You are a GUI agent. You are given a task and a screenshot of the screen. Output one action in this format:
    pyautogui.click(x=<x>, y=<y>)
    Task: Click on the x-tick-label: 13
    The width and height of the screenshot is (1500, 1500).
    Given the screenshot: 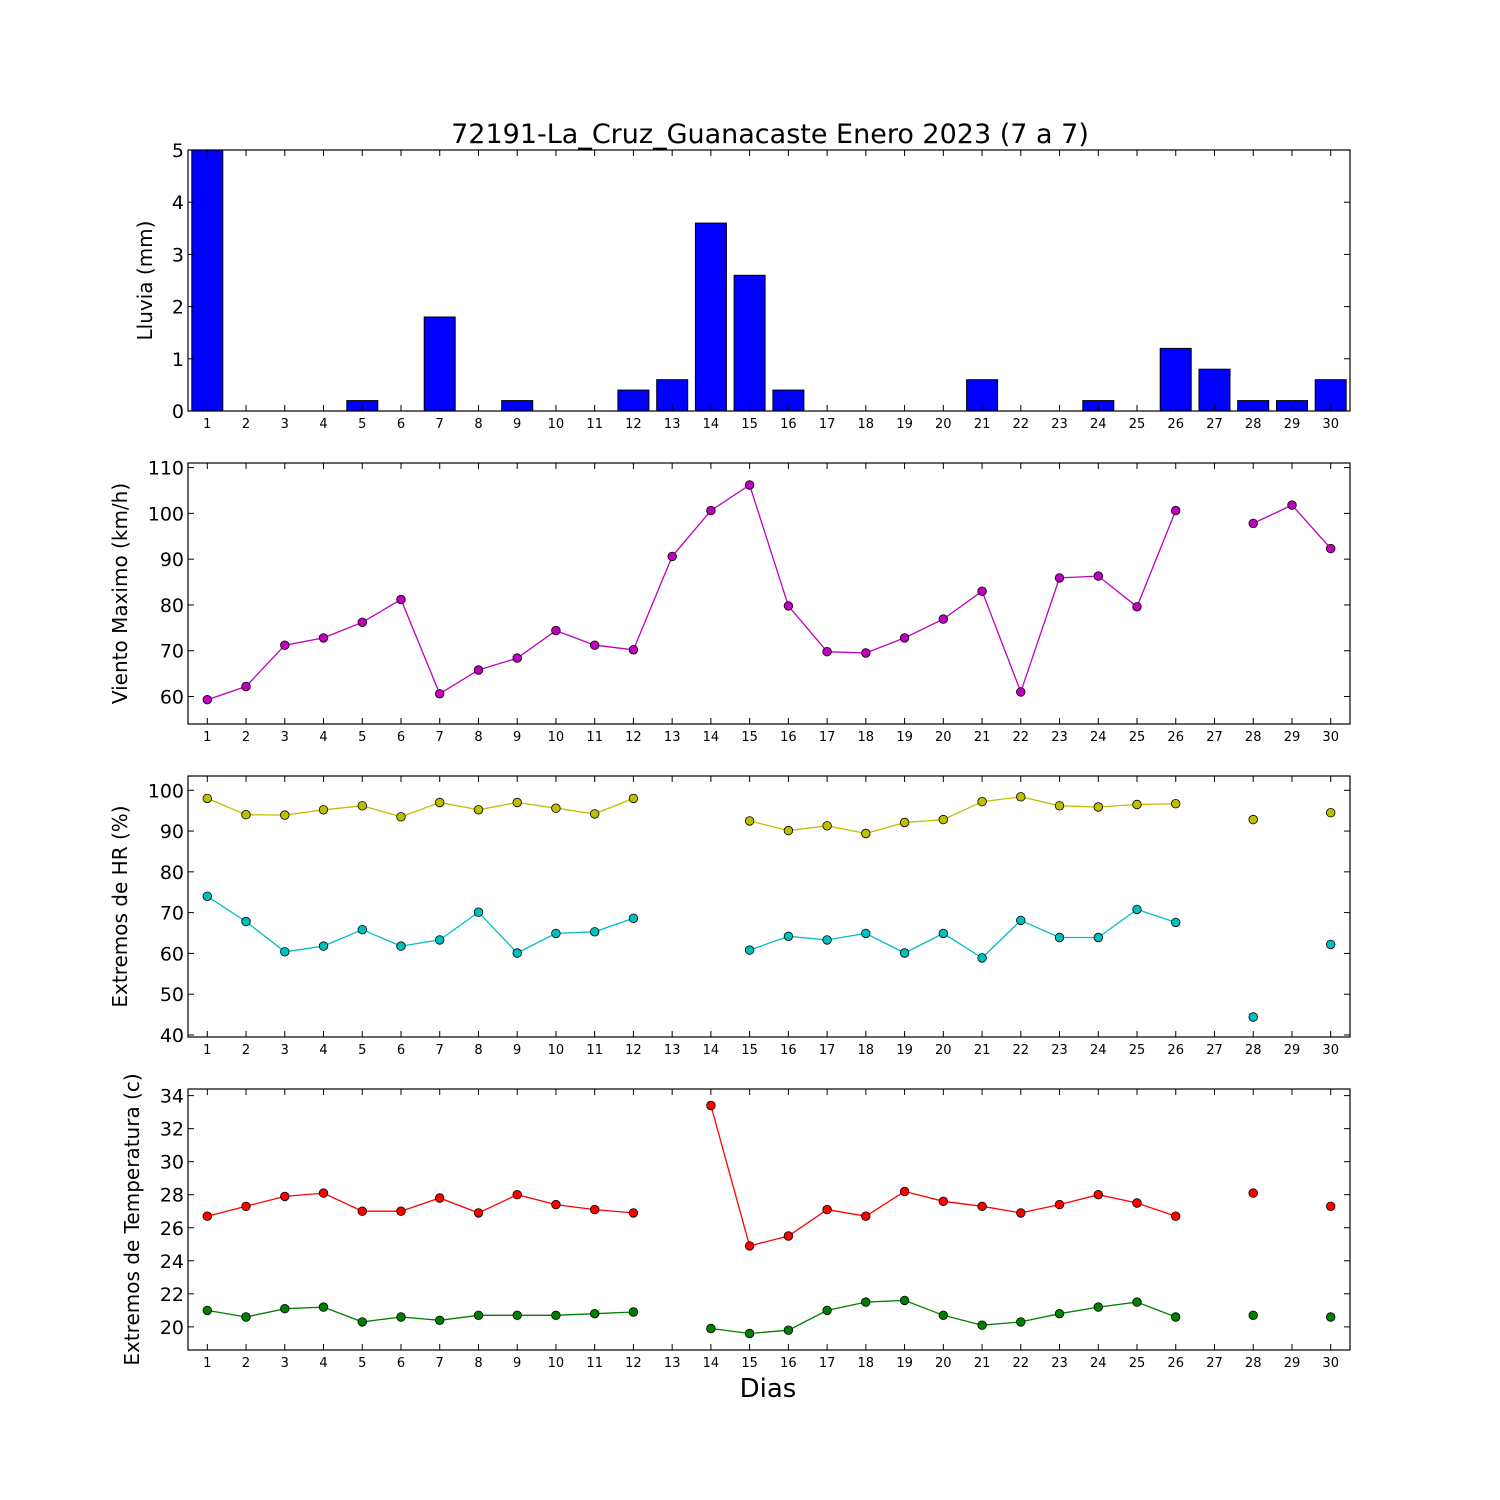 What is the action you would take?
    pyautogui.click(x=672, y=1050)
    